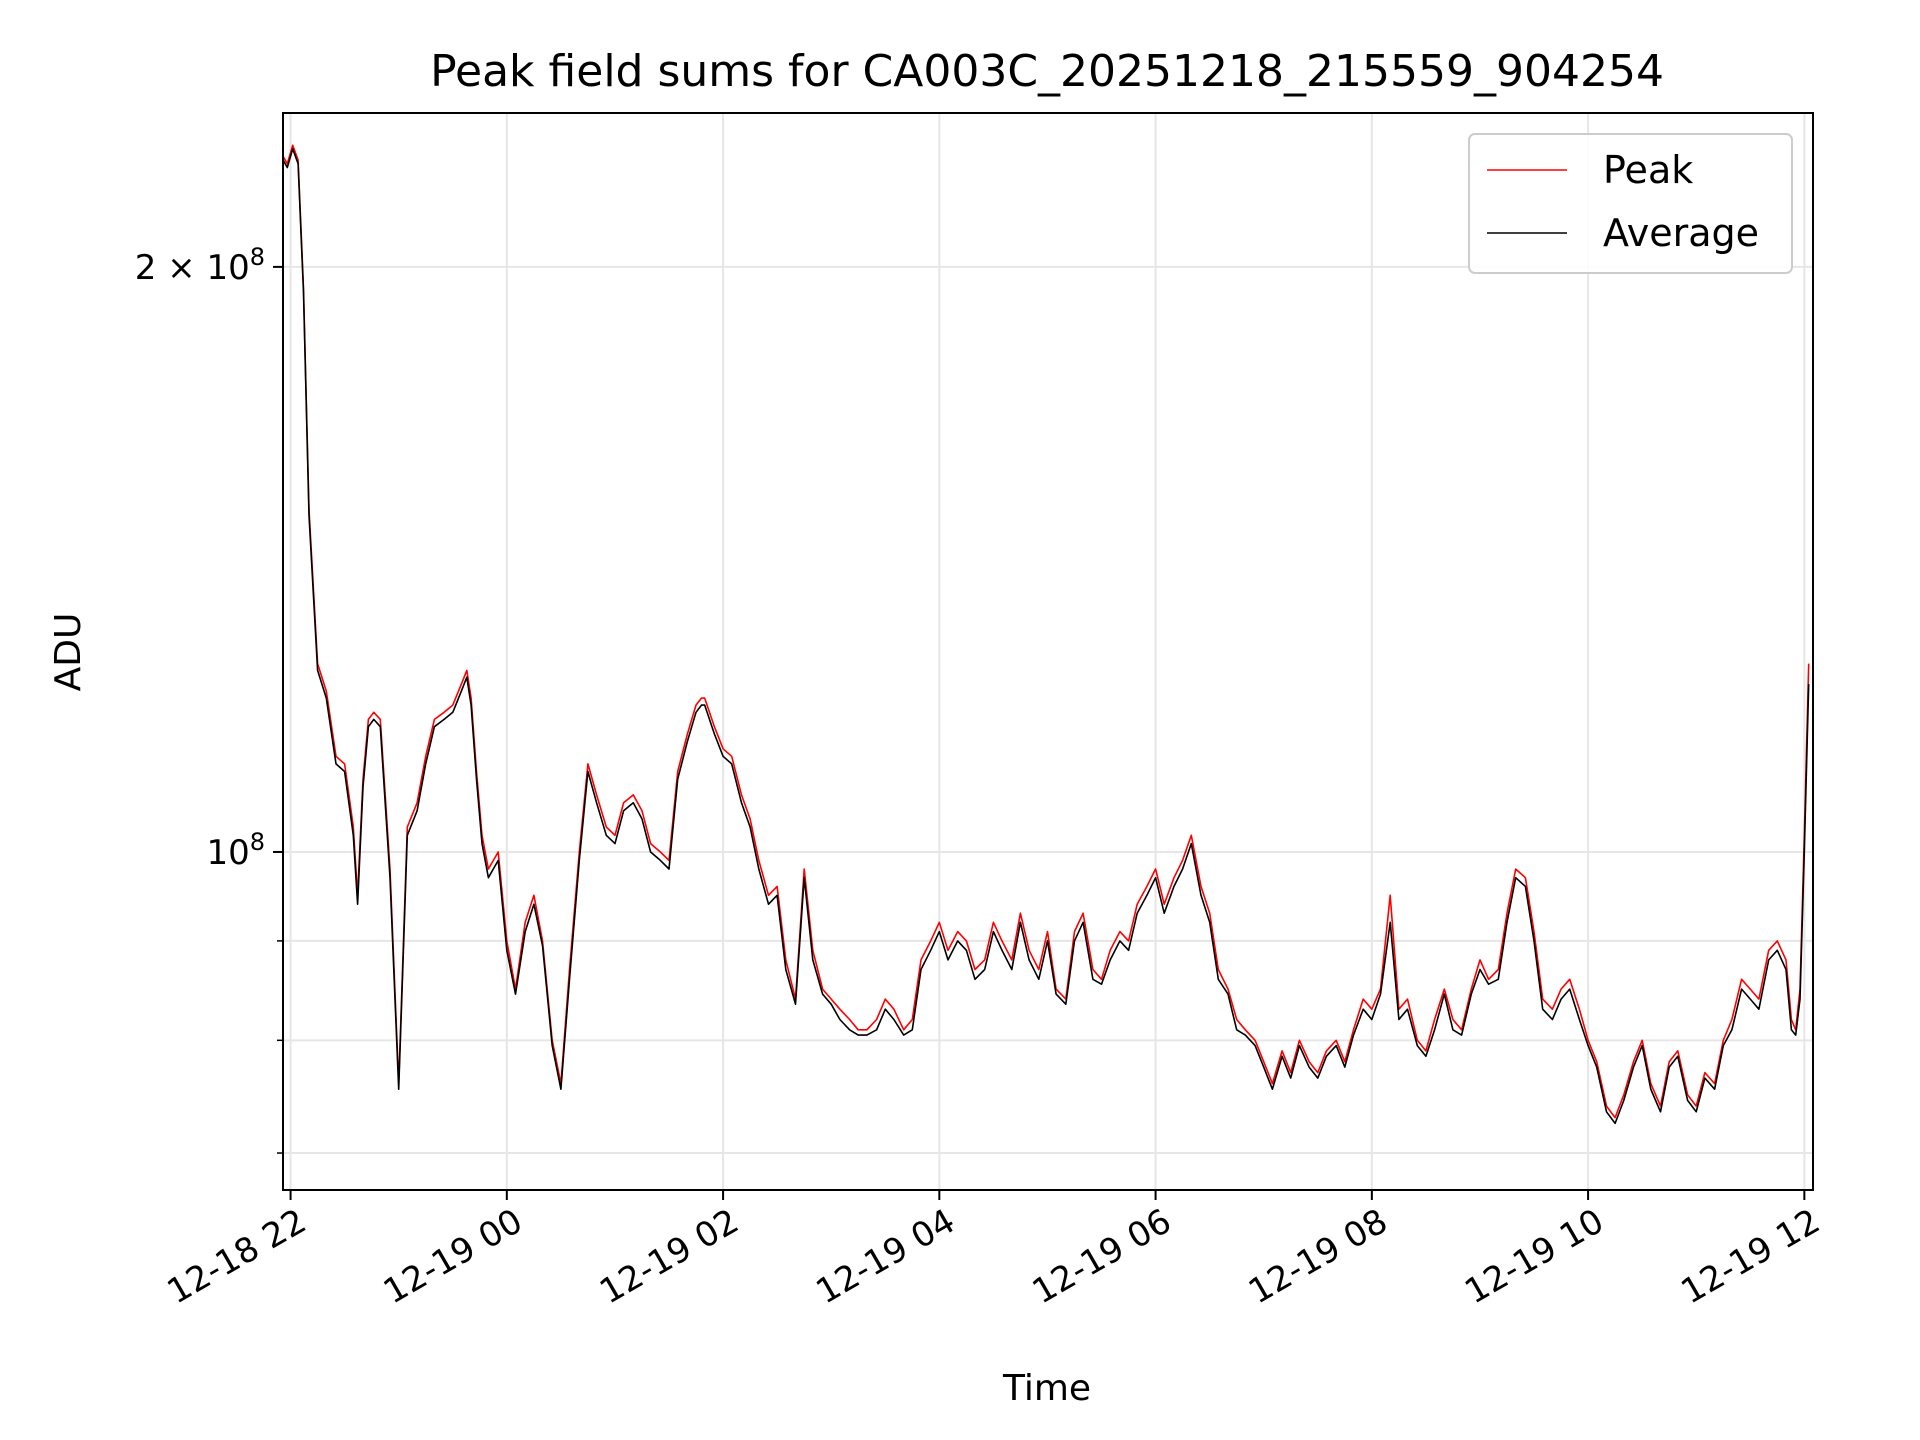 The width and height of the screenshot is (1920, 1440). Describe the element at coordinates (235, 850) in the screenshot. I see `y-tick-label: 108` at that location.